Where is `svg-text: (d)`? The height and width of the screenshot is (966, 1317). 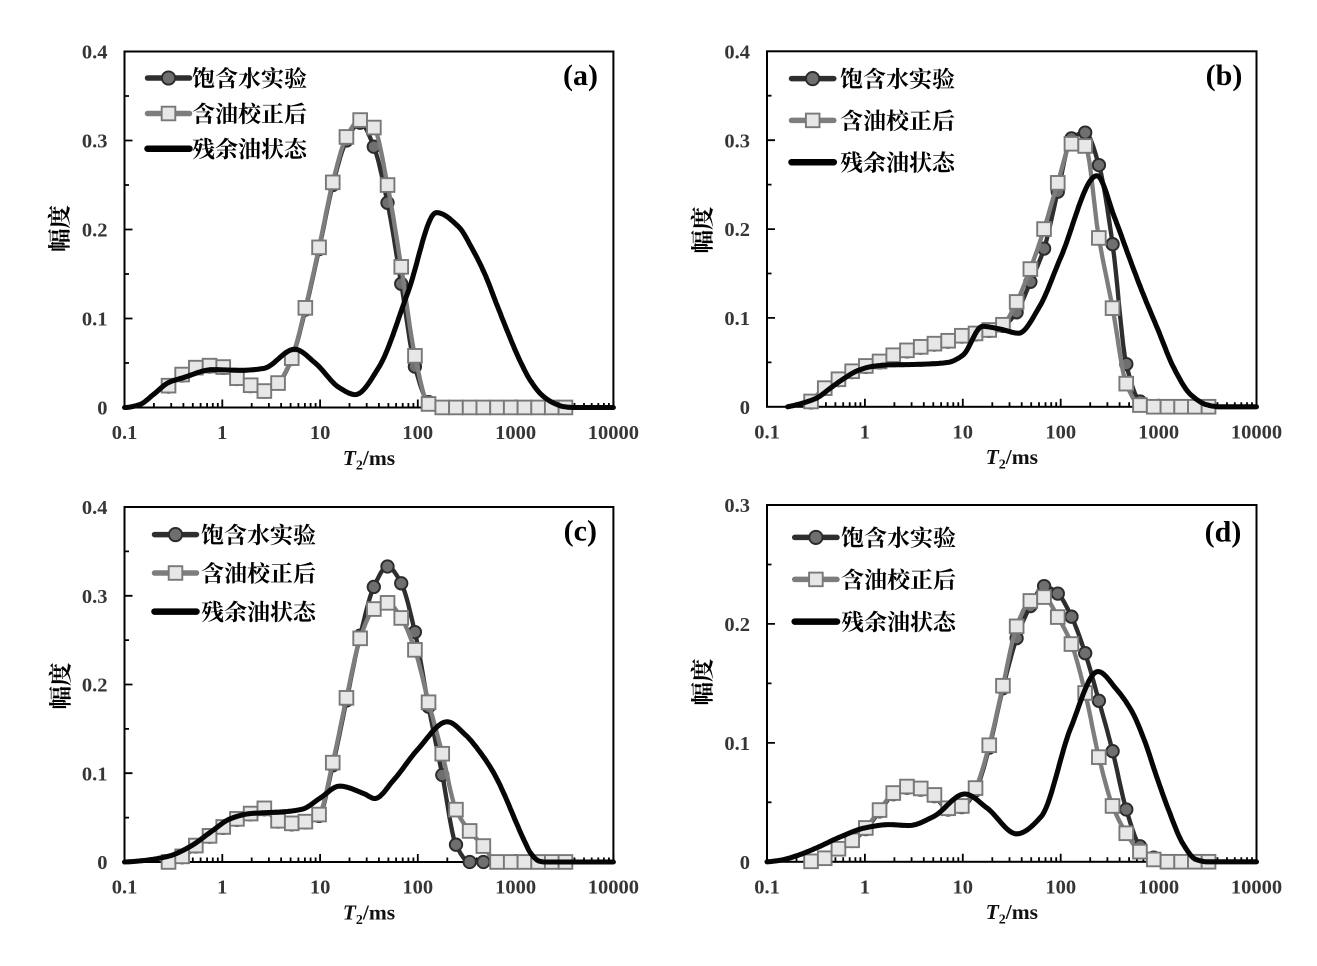
svg-text: (d) is located at coordinates (1223, 532).